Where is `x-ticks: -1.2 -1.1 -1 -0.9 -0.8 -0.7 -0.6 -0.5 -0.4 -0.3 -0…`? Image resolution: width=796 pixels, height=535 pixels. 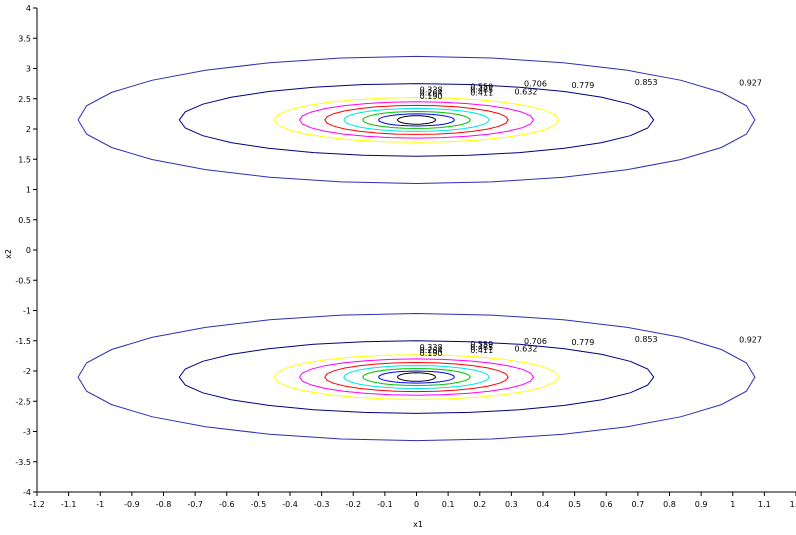 x-ticks: -1.2 -1.1 -1 -0.9 -0.8 -0.7 -0.6 -0.5 -0.4 -0.3 -0… is located at coordinates (412, 500).